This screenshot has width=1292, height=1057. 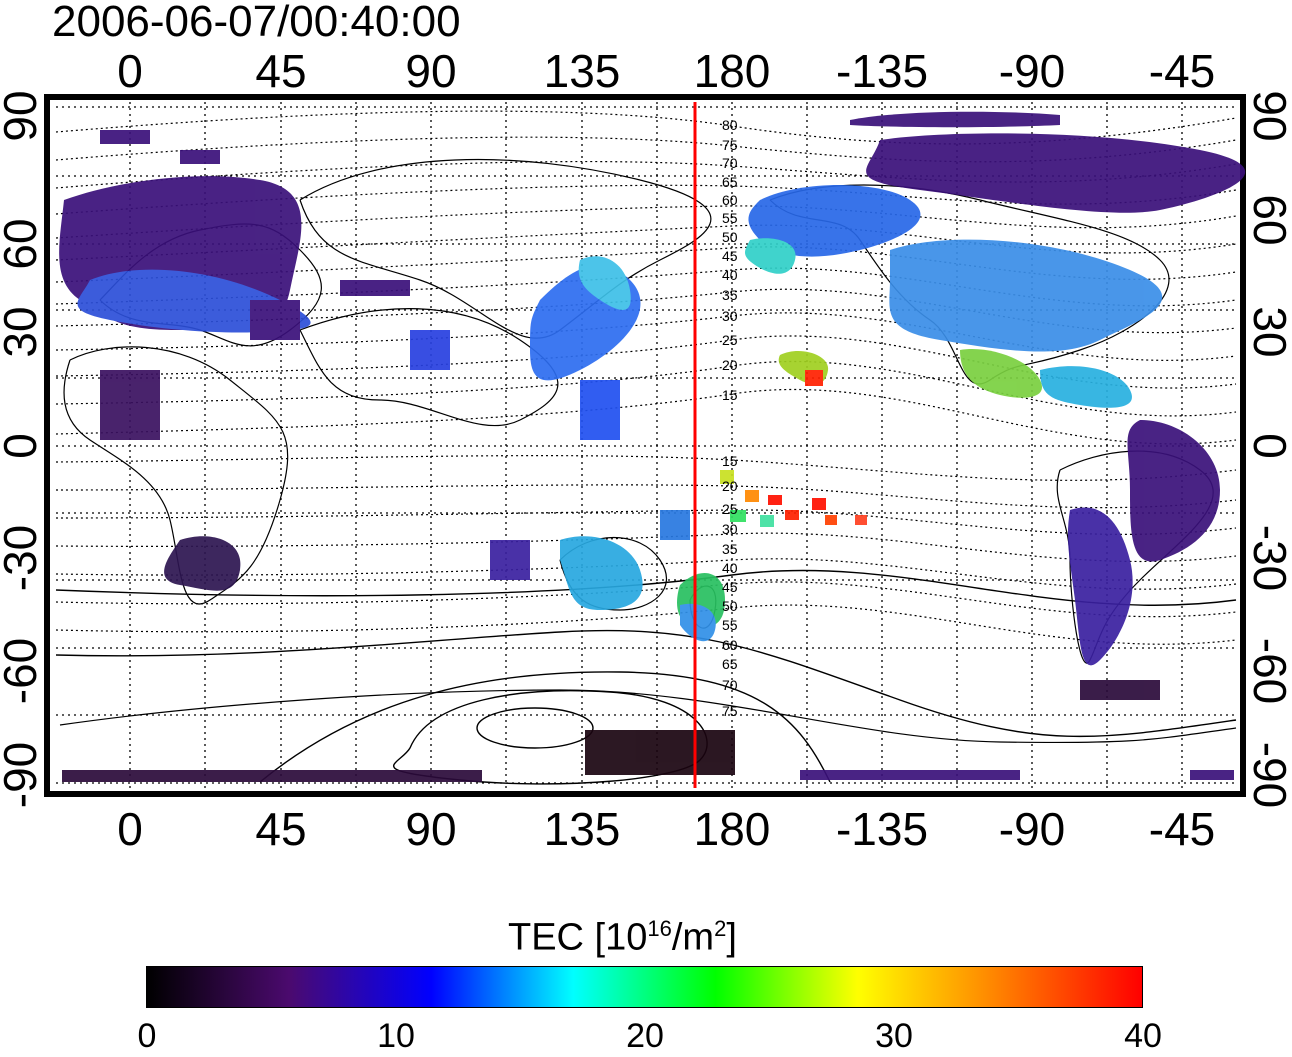 What do you see at coordinates (1268, 558) in the screenshot?
I see `right-tick-label: -30` at bounding box center [1268, 558].